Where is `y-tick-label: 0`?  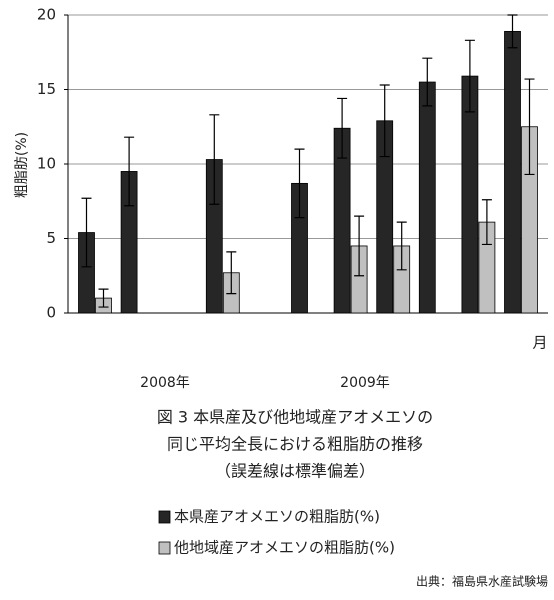 y-tick-label: 0 is located at coordinates (51, 313).